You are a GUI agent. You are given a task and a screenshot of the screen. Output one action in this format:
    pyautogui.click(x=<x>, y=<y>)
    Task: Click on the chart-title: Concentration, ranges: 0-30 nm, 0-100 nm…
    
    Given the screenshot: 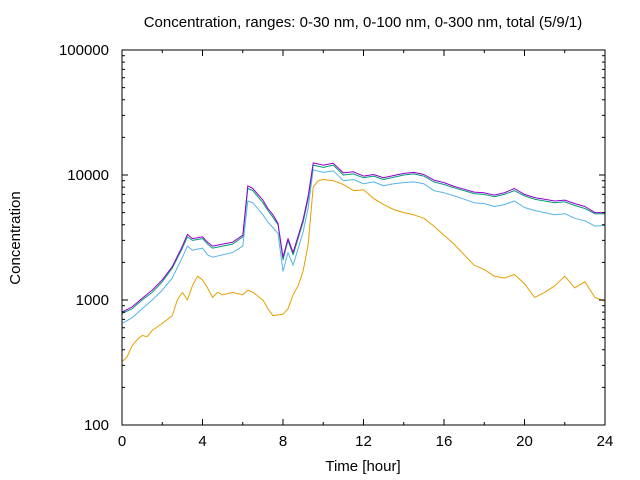 What is the action you would take?
    pyautogui.click(x=363, y=22)
    